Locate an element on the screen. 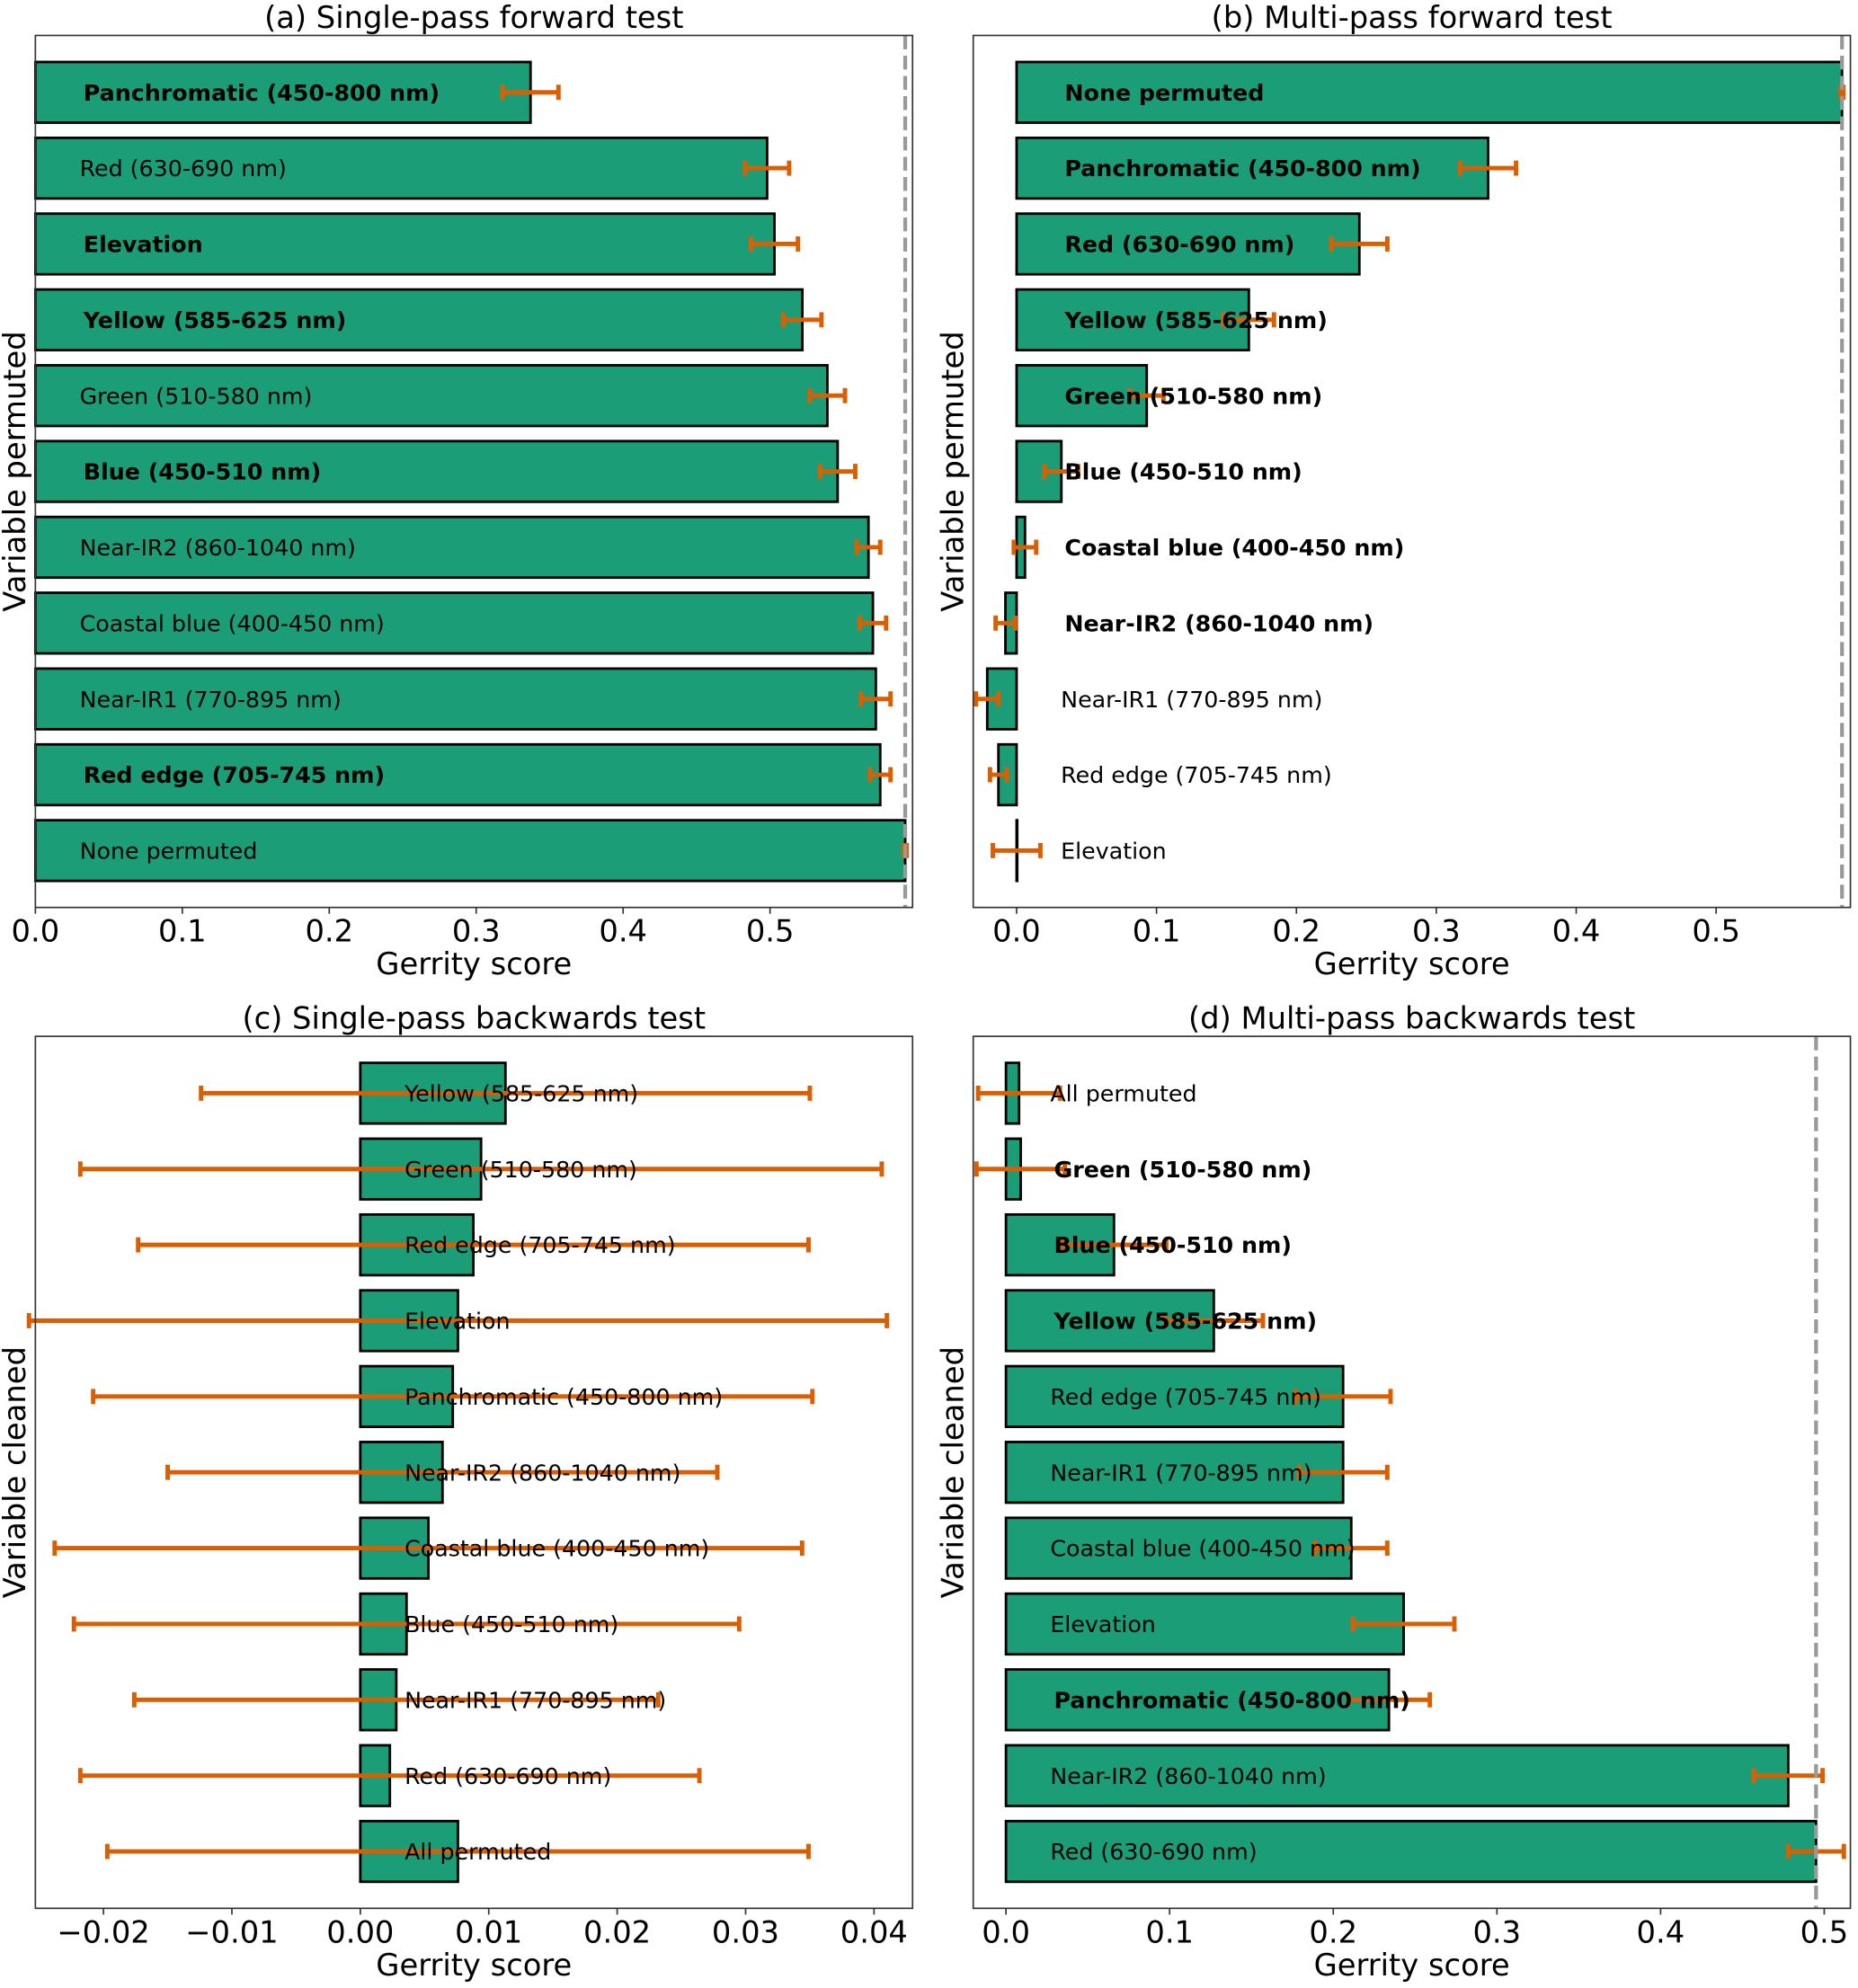 Image resolution: width=1858 pixels, height=1988 pixels. x-tick-label: 0.03 is located at coordinates (746, 1932).